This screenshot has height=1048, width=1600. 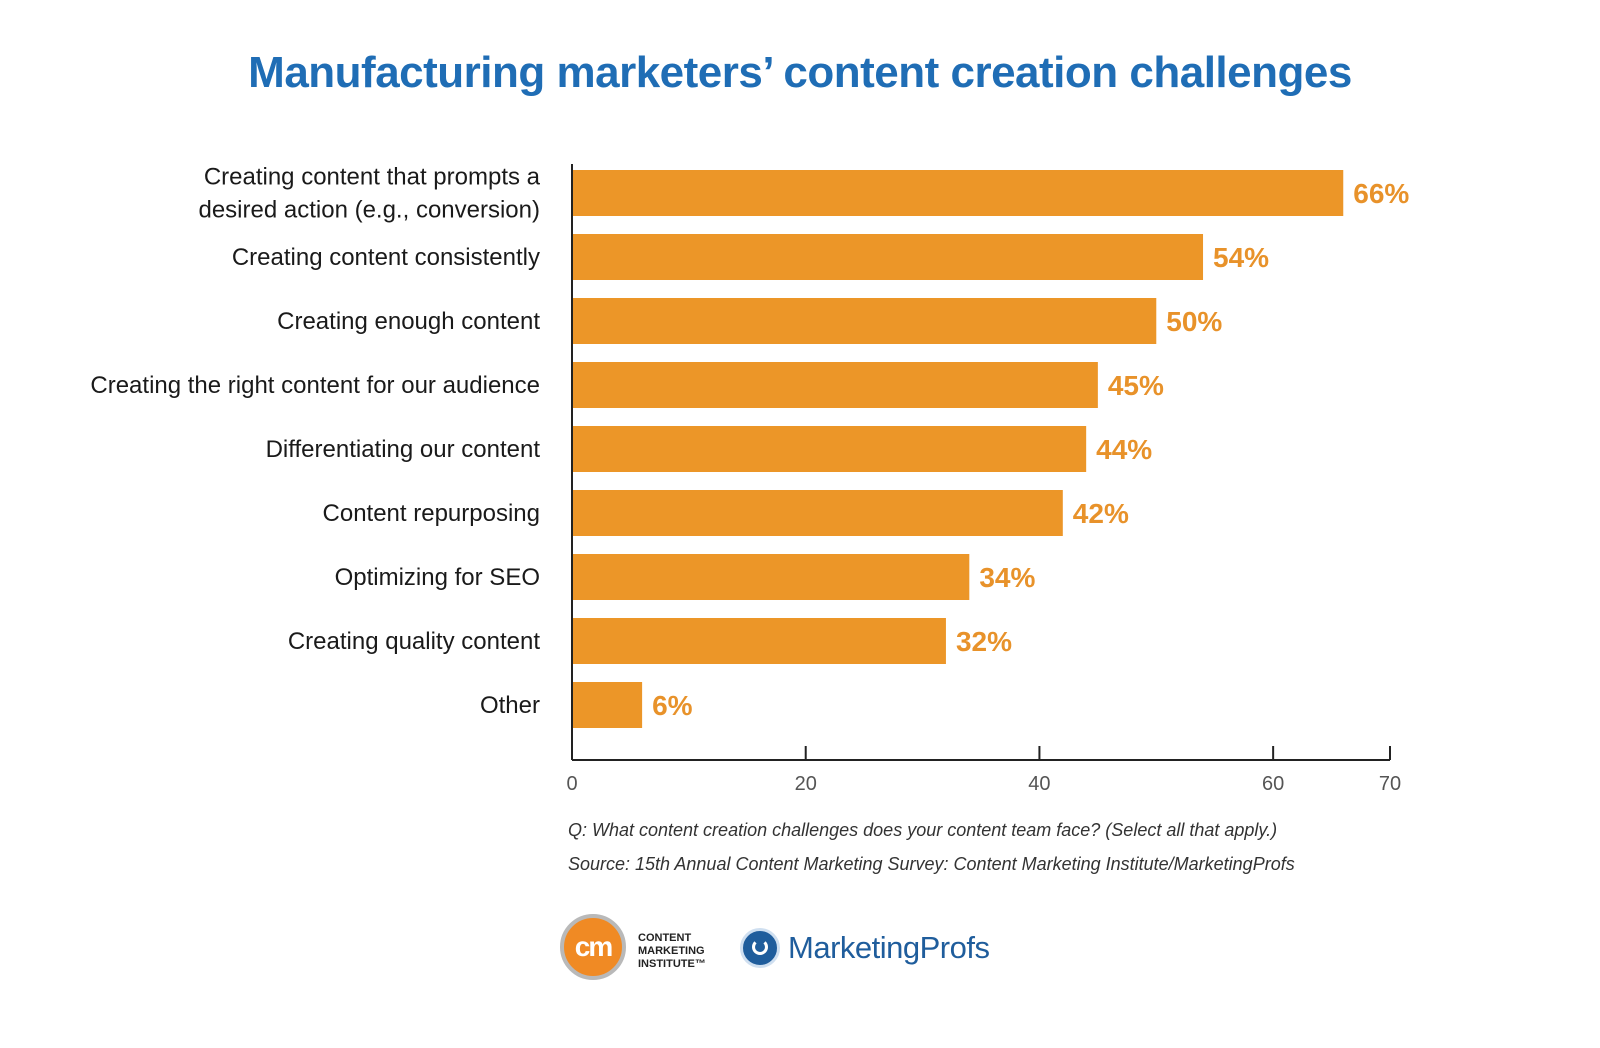 I want to click on value-label: 32%, so click(x=984, y=641).